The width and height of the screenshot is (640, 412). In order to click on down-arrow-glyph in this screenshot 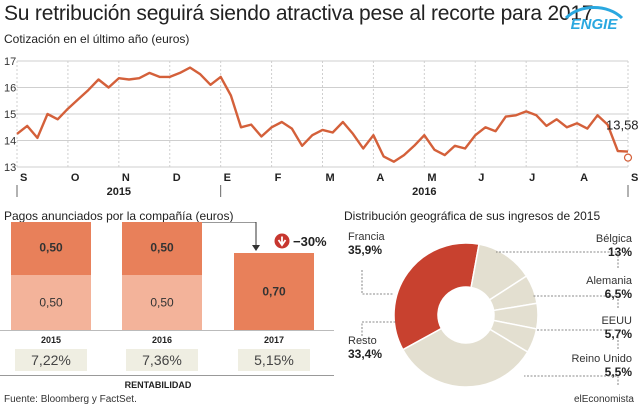, I will do `click(282, 241)`.